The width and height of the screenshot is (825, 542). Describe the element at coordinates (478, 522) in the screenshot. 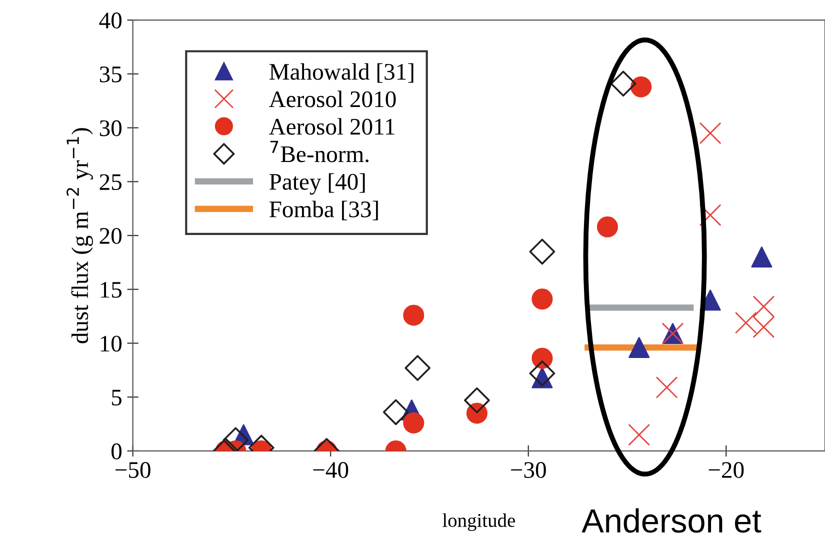

I see `x-axis-title: longitude` at that location.